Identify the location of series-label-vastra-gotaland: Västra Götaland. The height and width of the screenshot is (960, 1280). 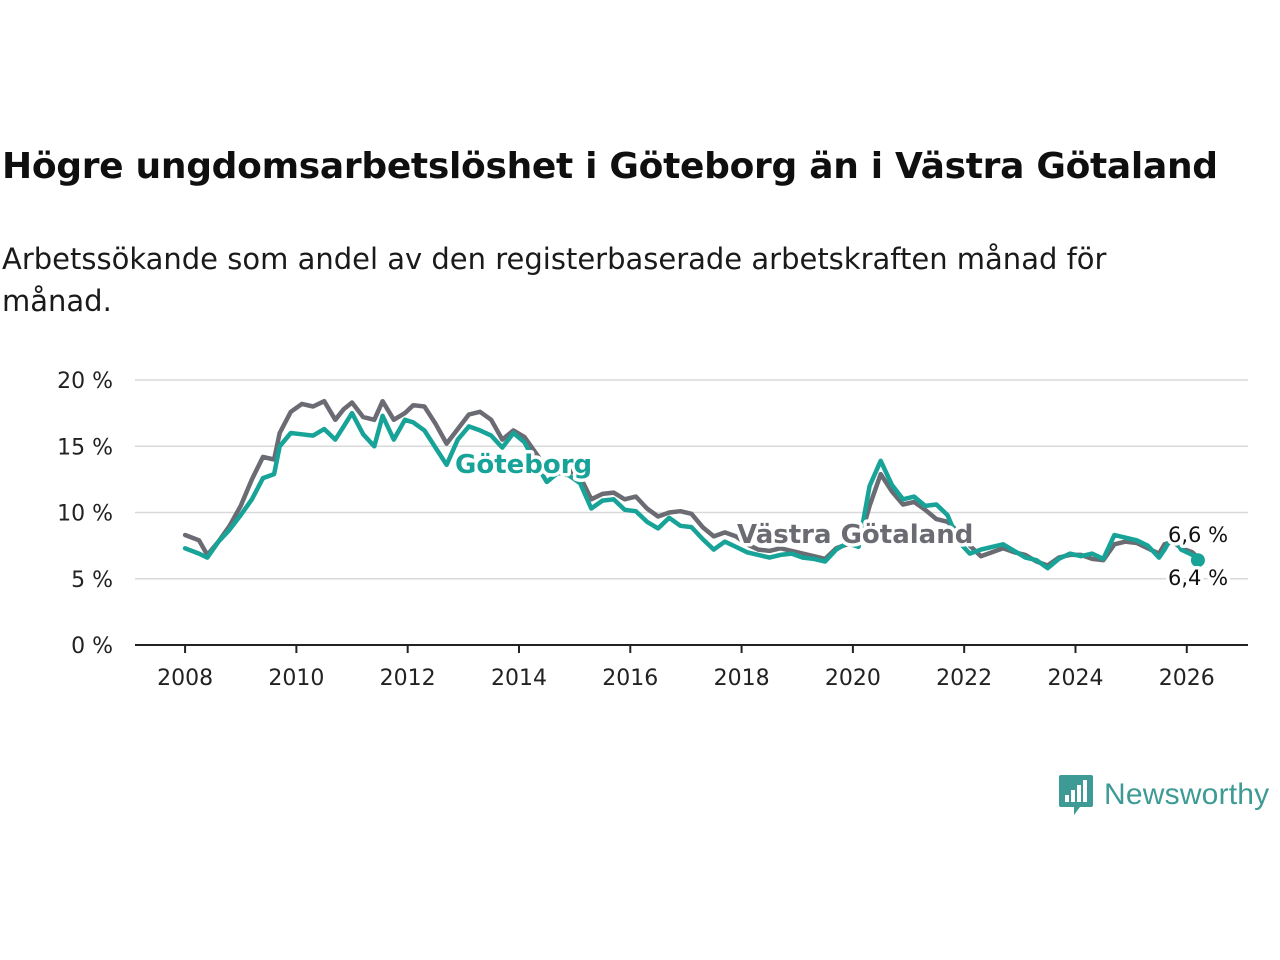
(855, 535).